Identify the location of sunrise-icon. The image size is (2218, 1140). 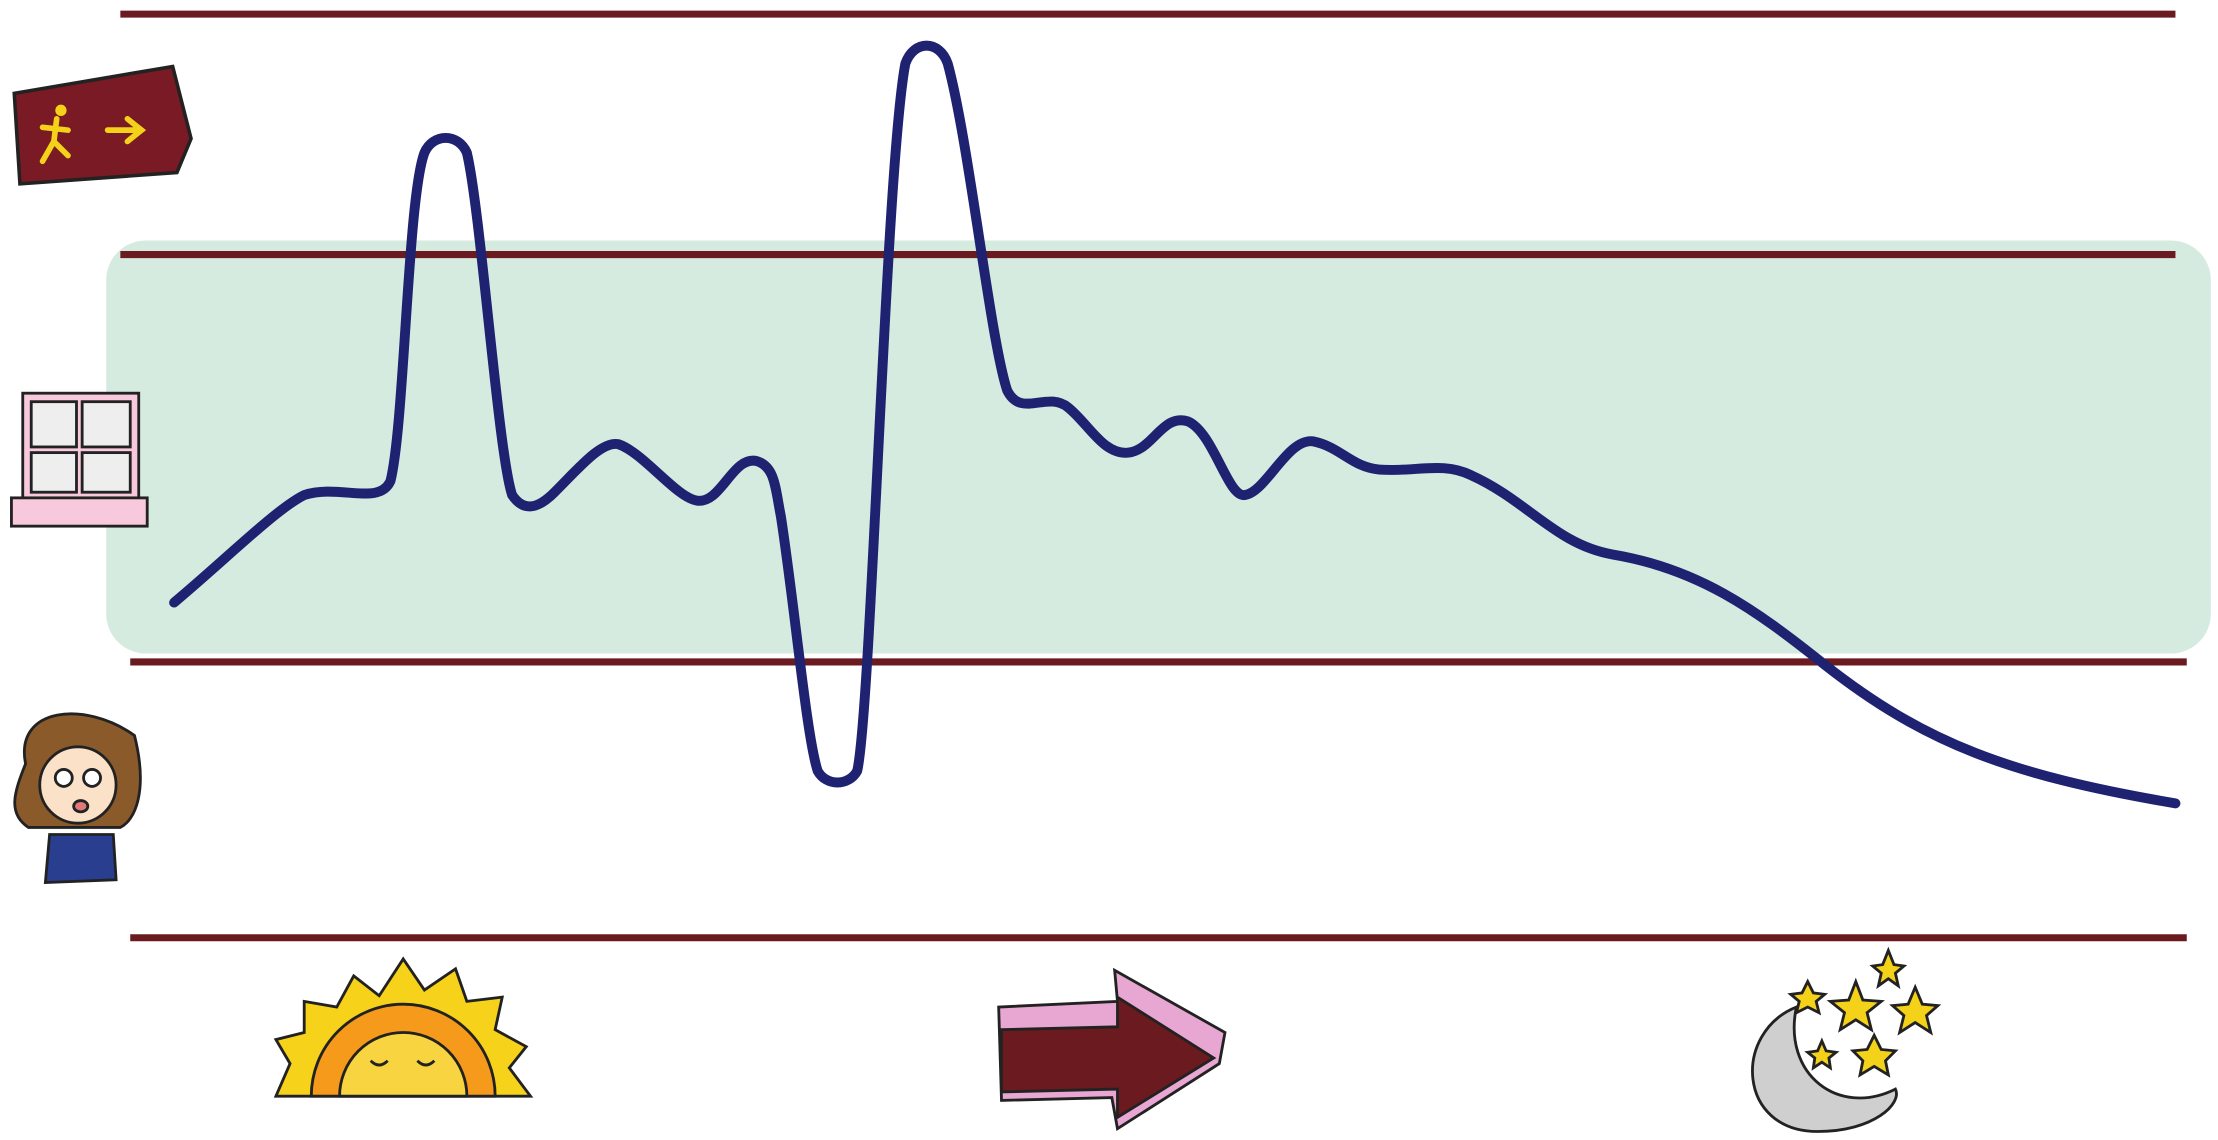
(403, 1027).